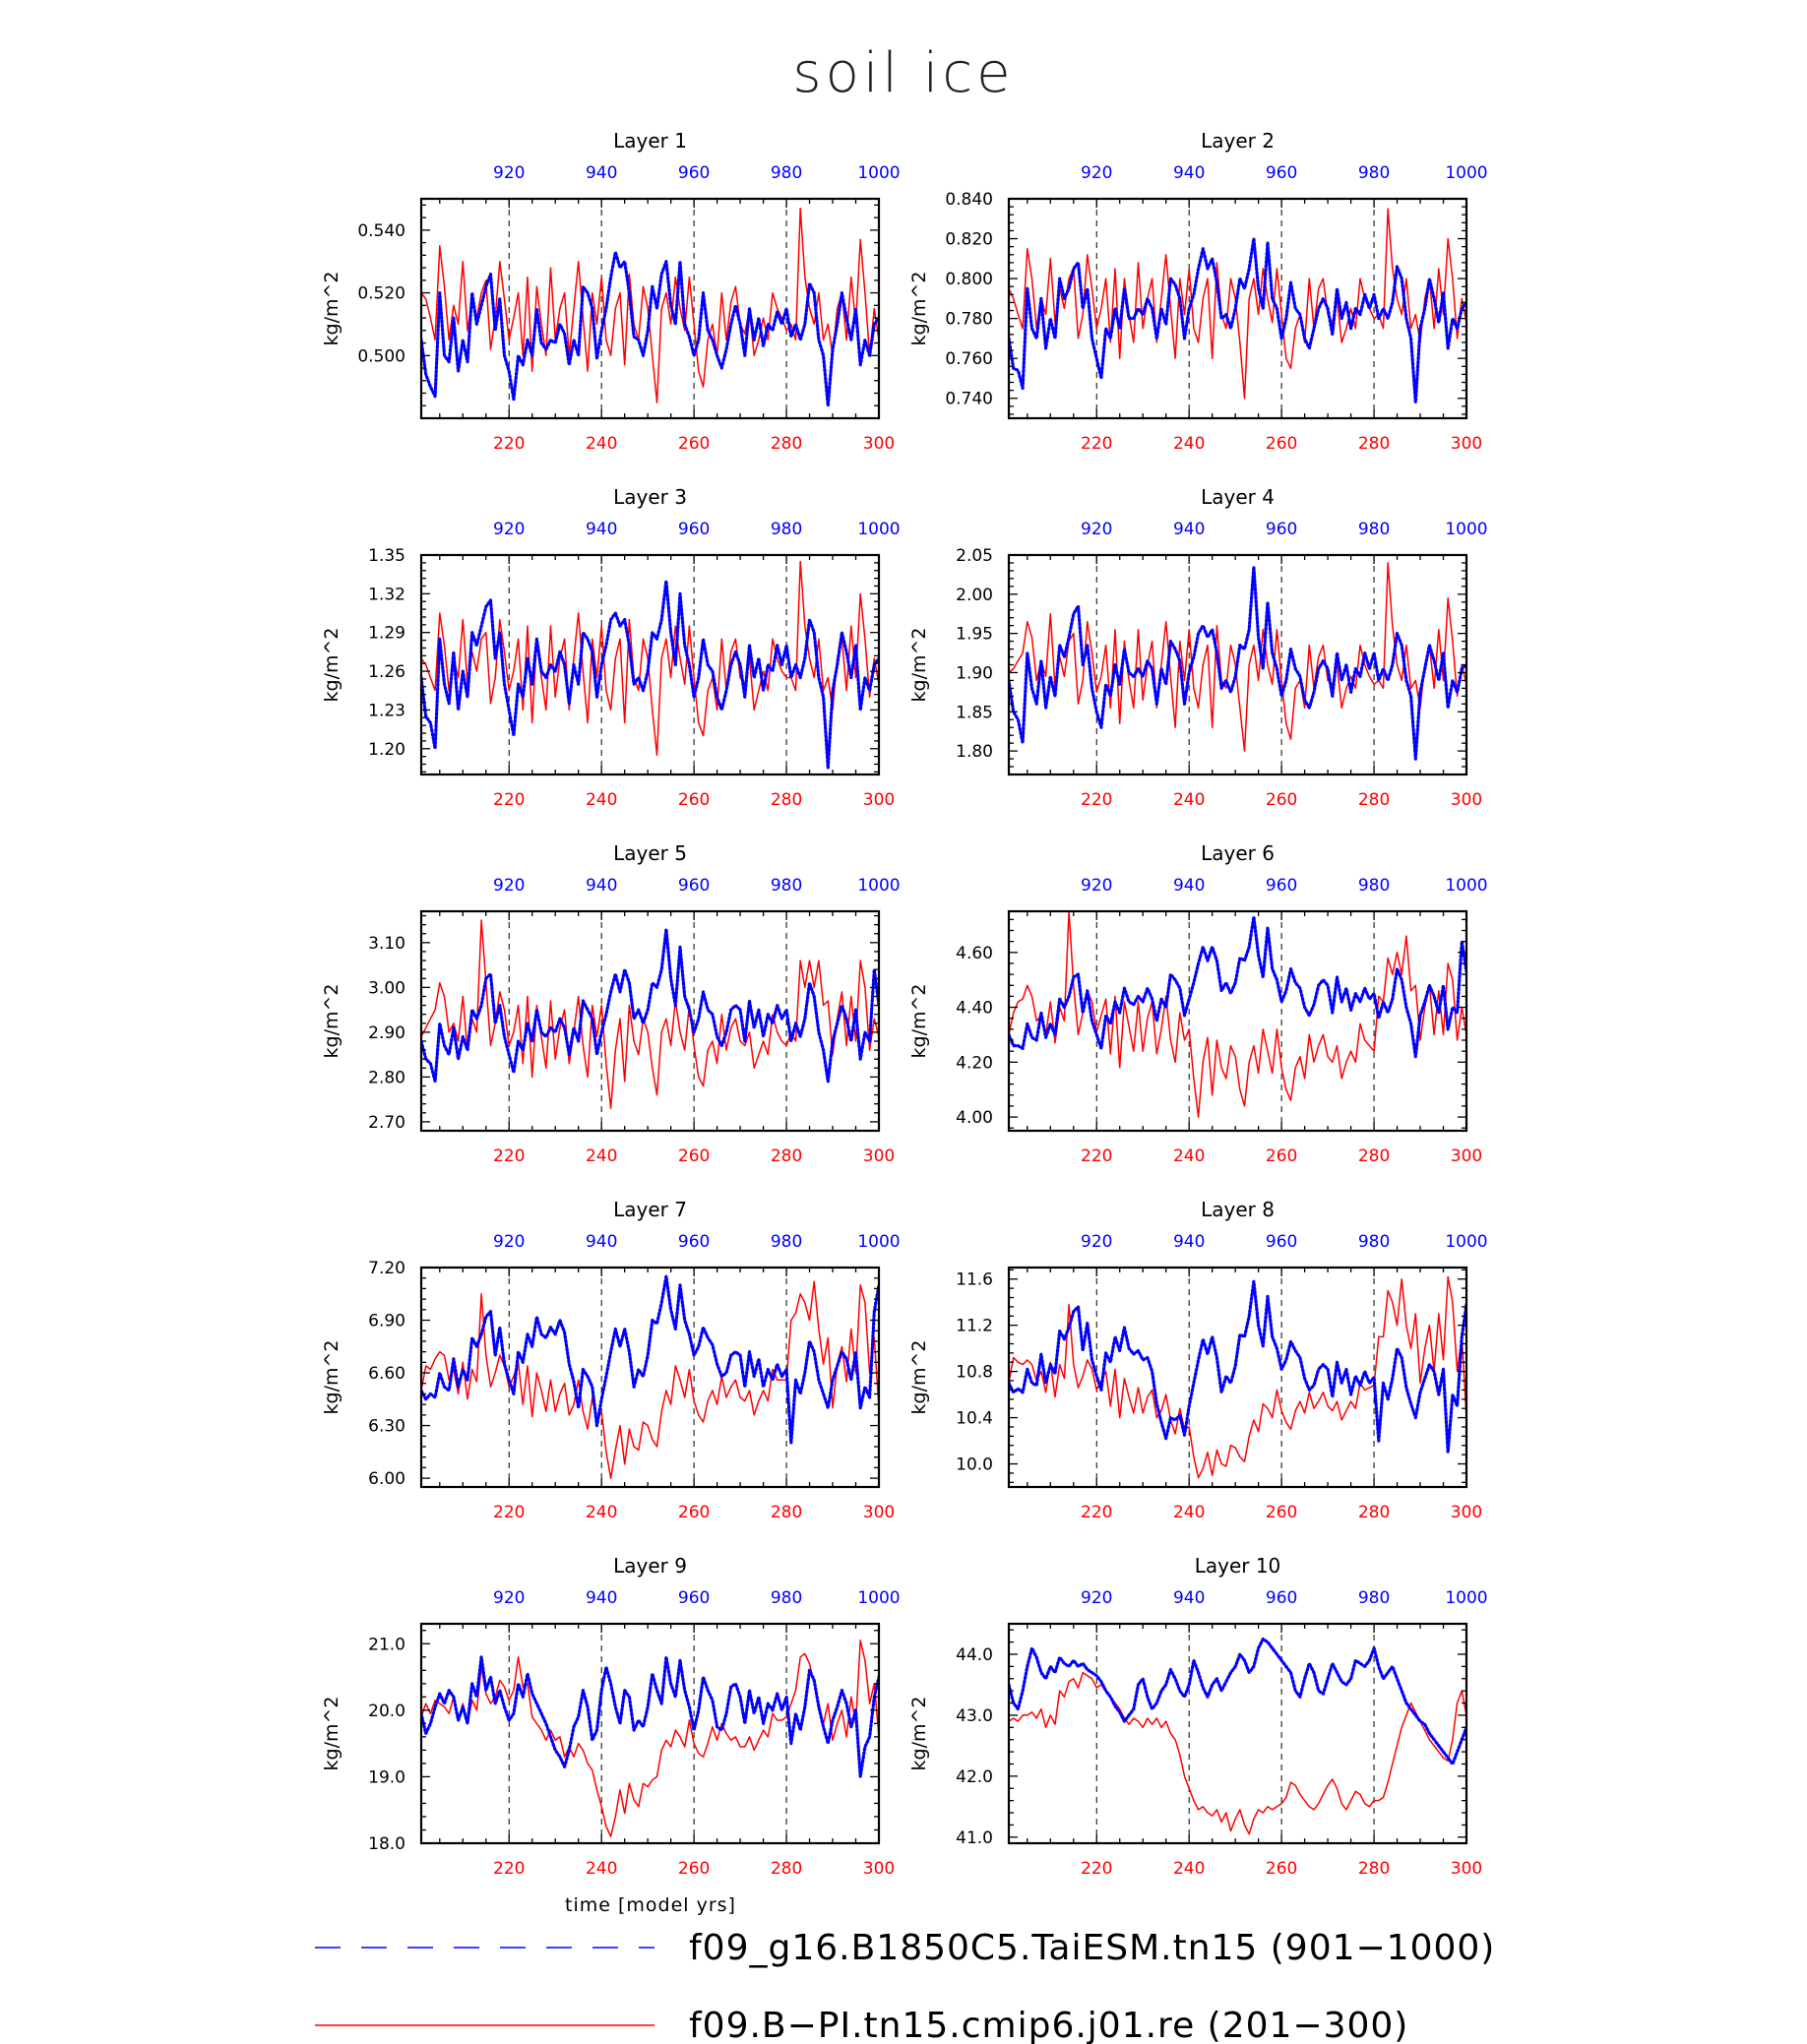 The width and height of the screenshot is (1807, 2044). Describe the element at coordinates (386, 1033) in the screenshot. I see `y-tick-label: 2.90` at that location.